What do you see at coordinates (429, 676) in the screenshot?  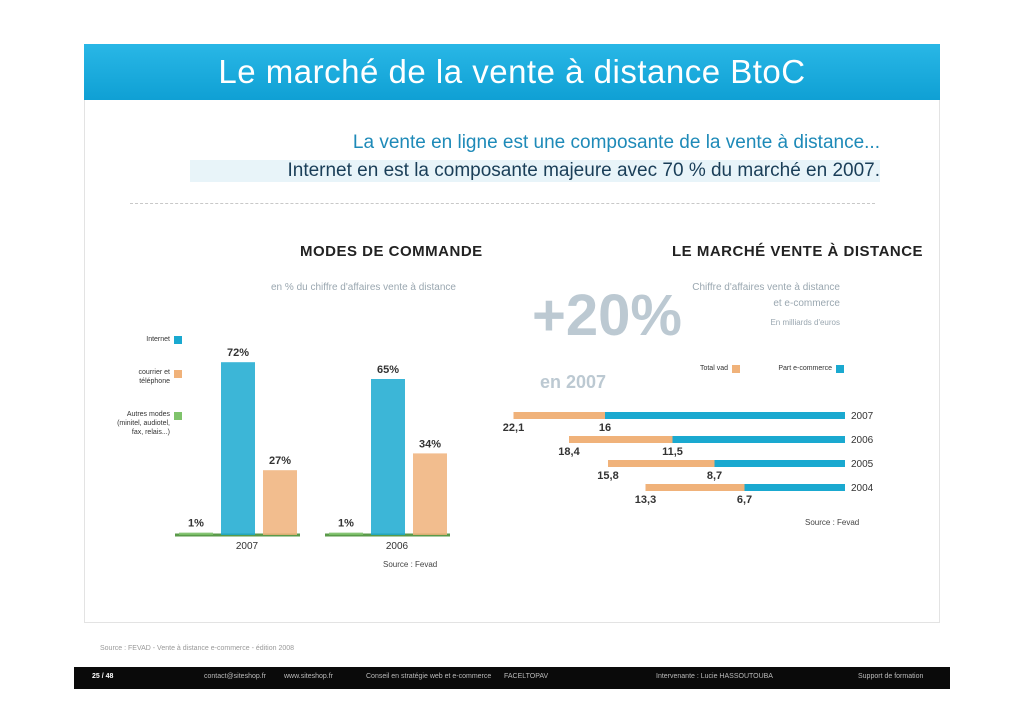 I see `footer-item-4: Conseil en stratégie web et e-commerce` at bounding box center [429, 676].